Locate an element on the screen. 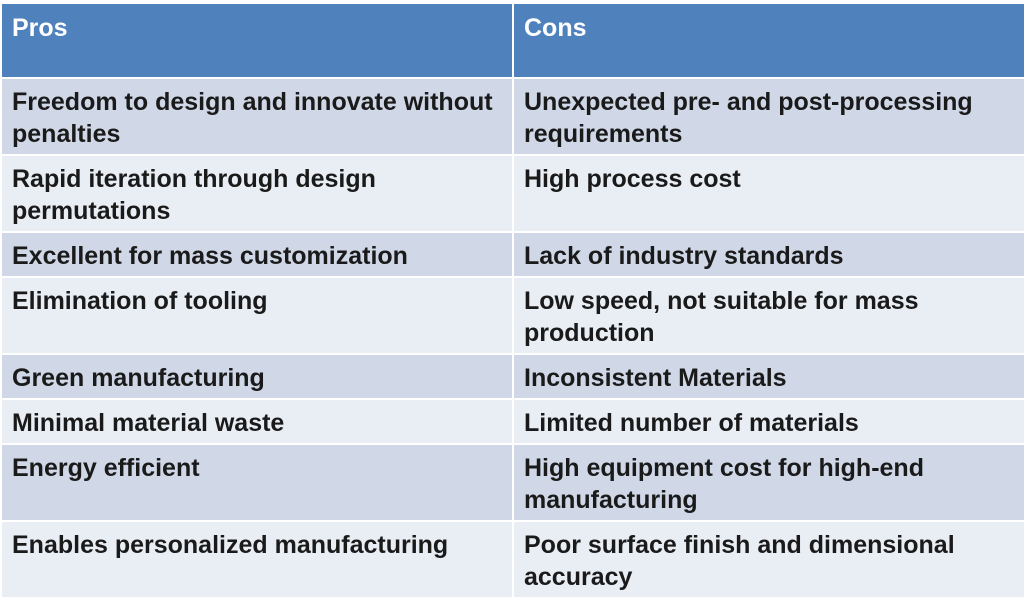 Image resolution: width=1024 pixels, height=599 pixels. cons-cell: High process cost is located at coordinates (768, 193).